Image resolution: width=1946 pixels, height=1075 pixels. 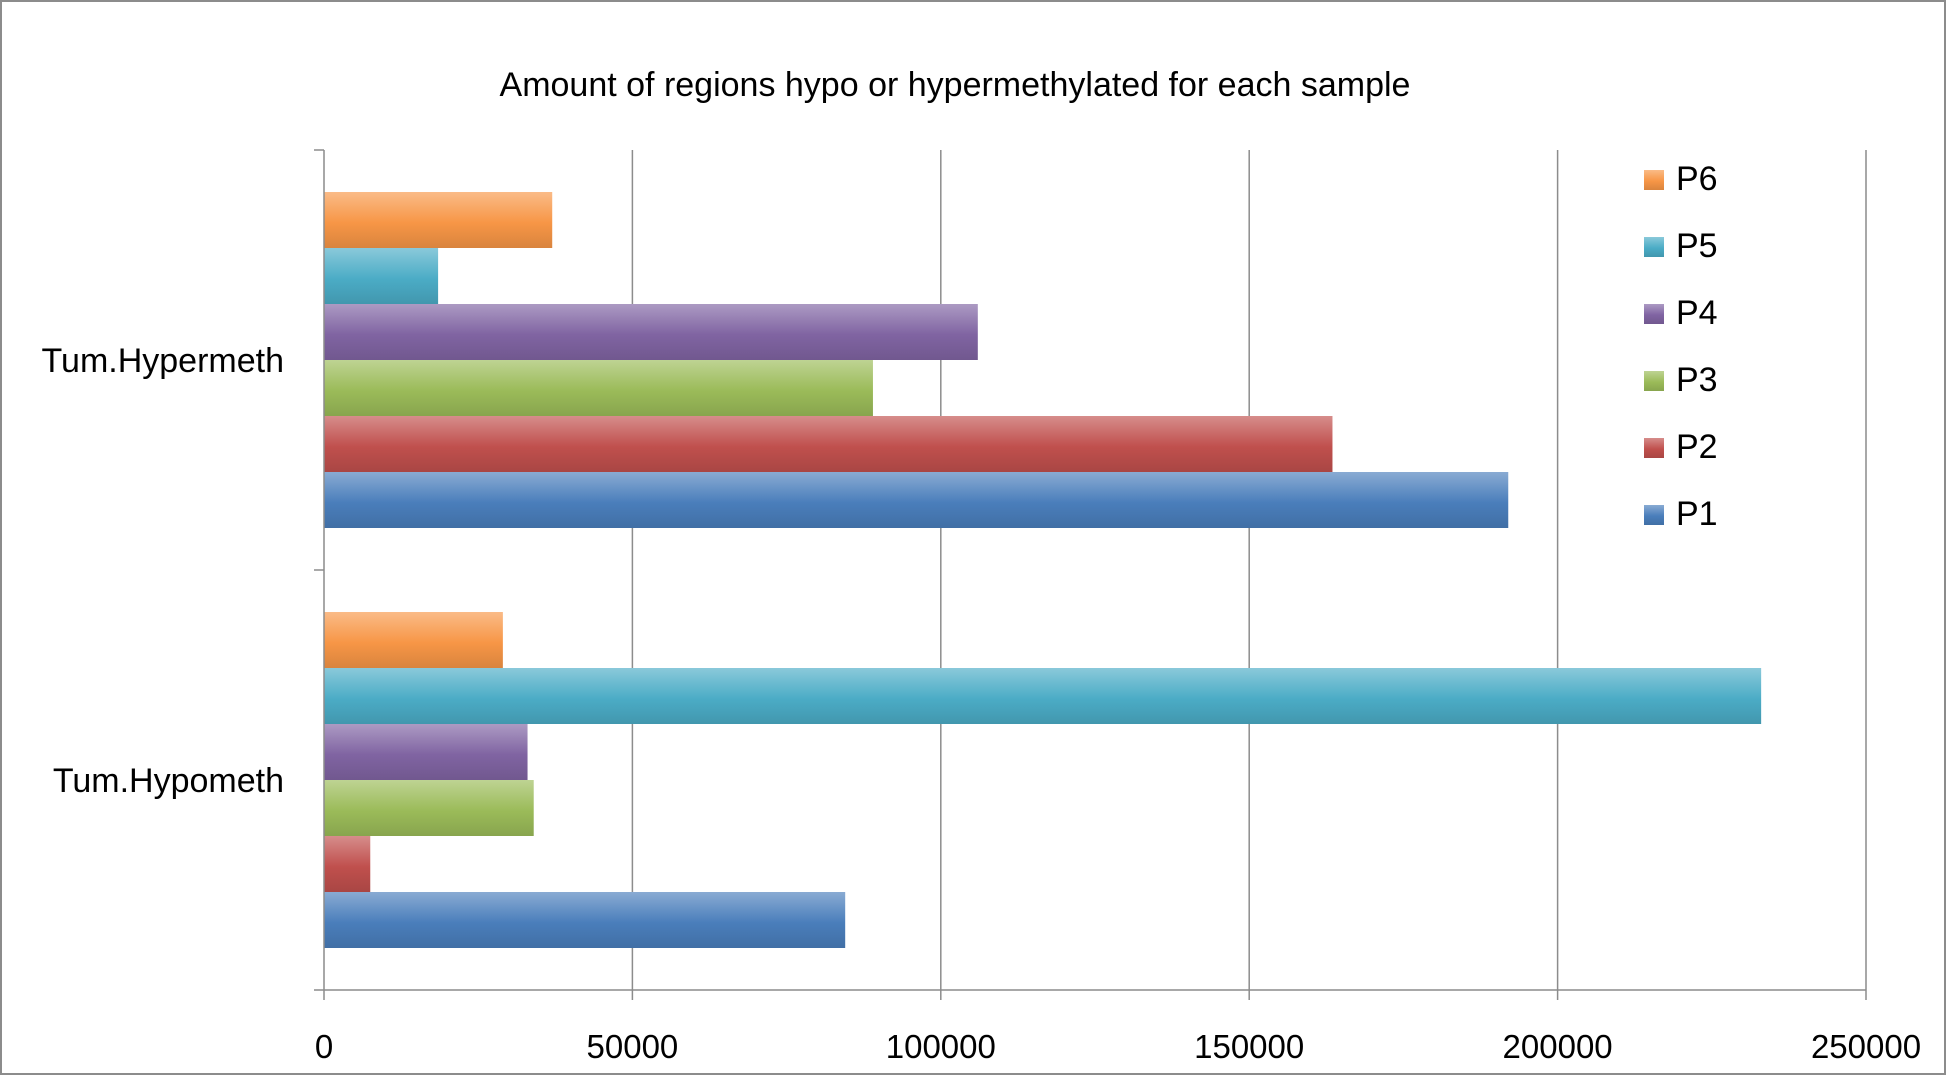 What do you see at coordinates (324, 1046) in the screenshot?
I see `x-tick-label: 0` at bounding box center [324, 1046].